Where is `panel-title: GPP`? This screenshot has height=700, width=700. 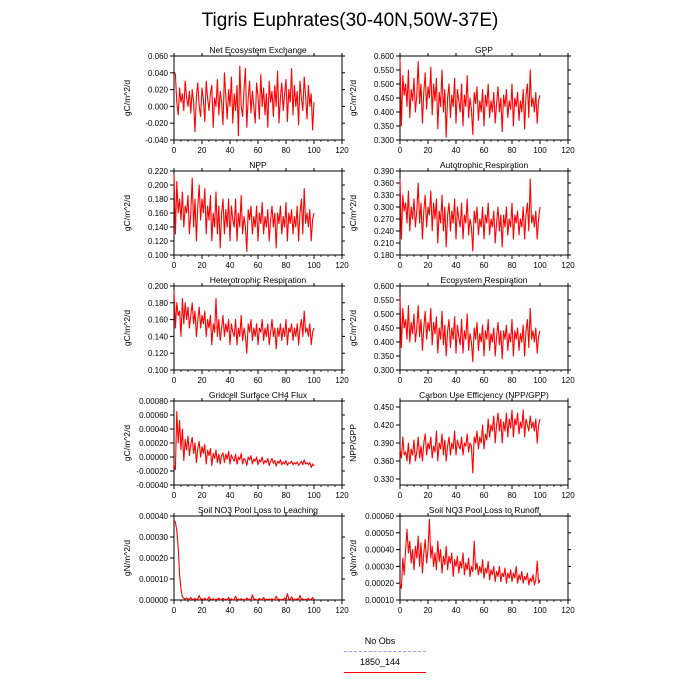
panel-title: GPP is located at coordinates (484, 50).